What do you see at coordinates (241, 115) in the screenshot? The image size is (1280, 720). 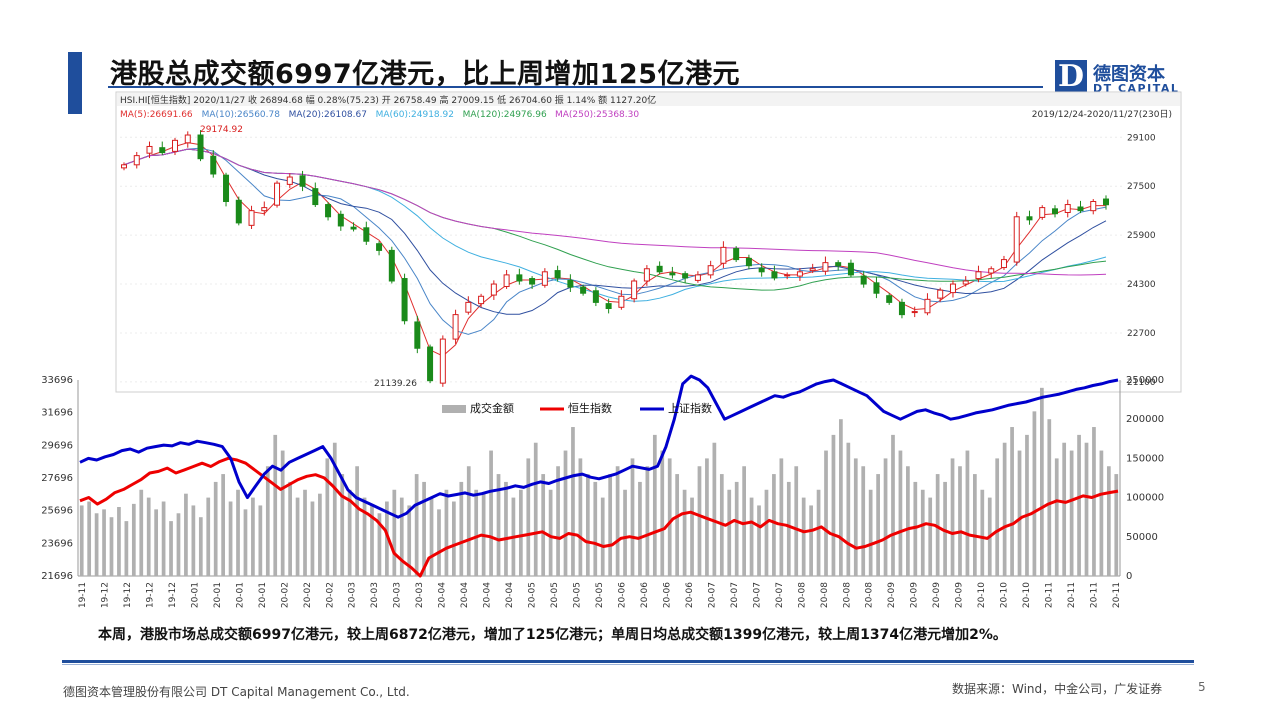 I see `ma-legend-item: MA(10):26560.78` at bounding box center [241, 115].